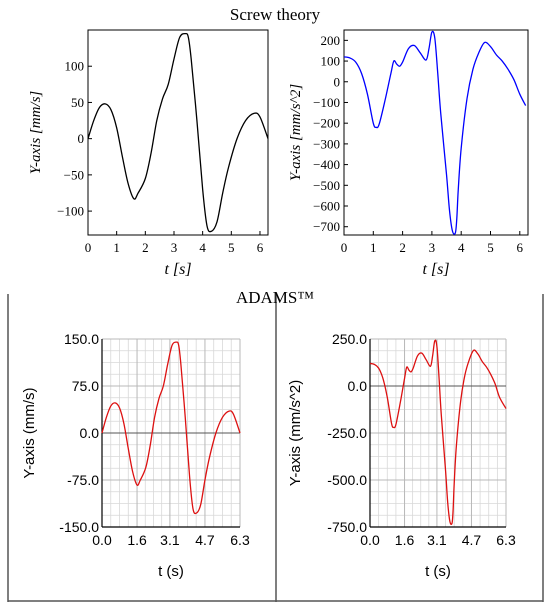 The image size is (550, 602). What do you see at coordinates (326, 206) in the screenshot?
I see `y-tick-label: −600` at bounding box center [326, 206].